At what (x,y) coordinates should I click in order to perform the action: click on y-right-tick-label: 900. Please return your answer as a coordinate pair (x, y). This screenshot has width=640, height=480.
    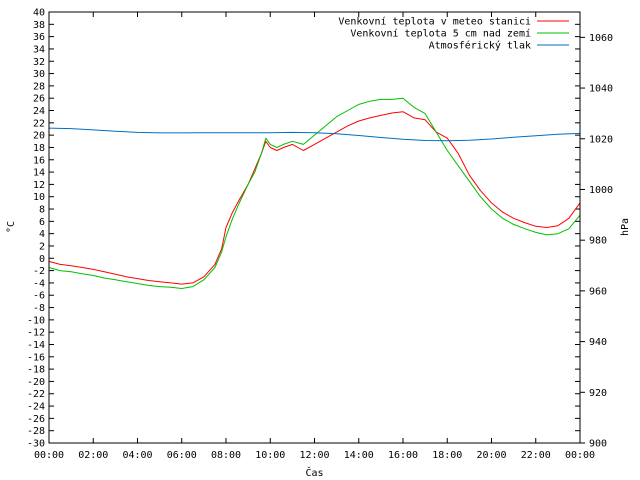
    Looking at the image, I should click on (598, 444).